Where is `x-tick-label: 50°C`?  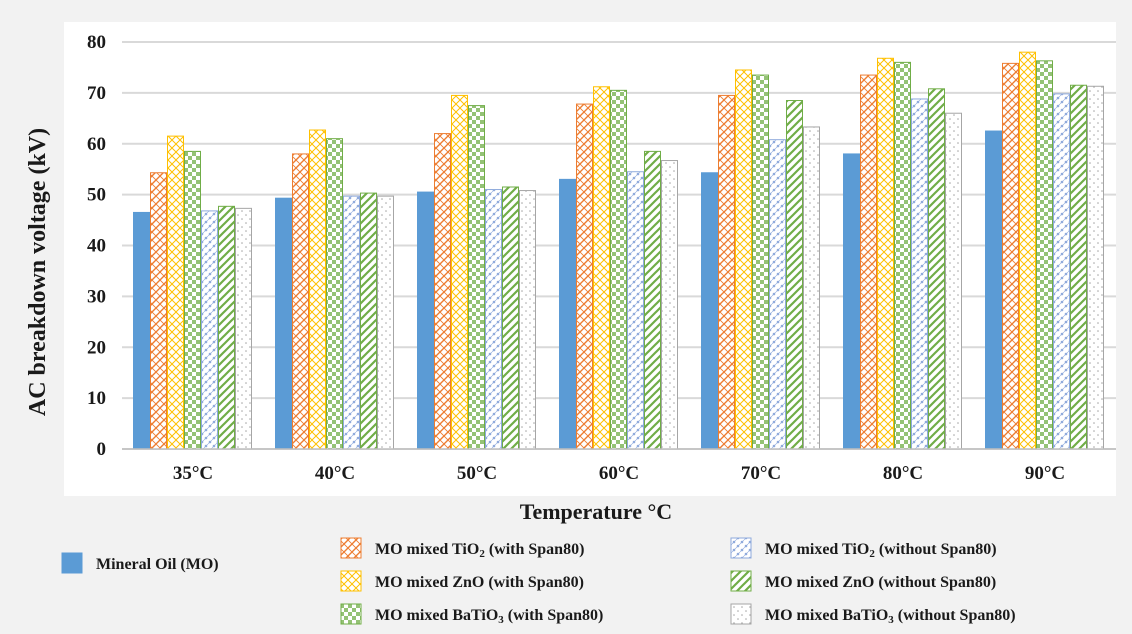 x-tick-label: 50°C is located at coordinates (477, 473).